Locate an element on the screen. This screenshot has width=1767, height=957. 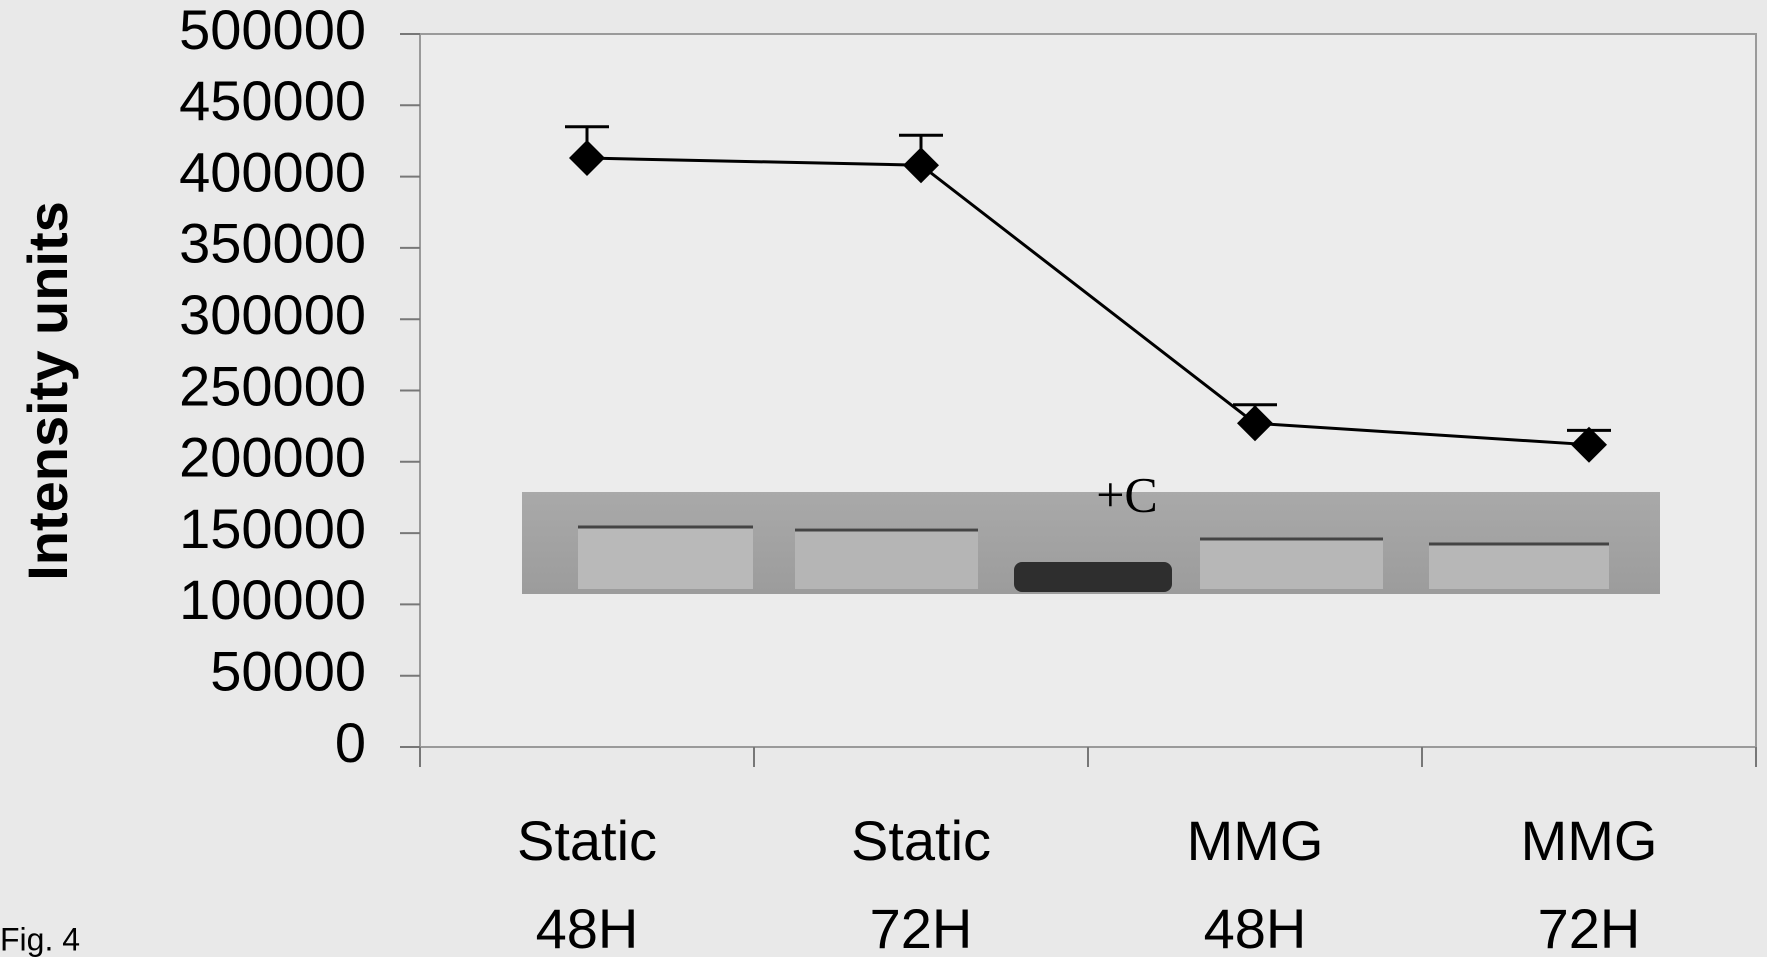
y-axis-label: Intensity units is located at coordinates (47, 391).